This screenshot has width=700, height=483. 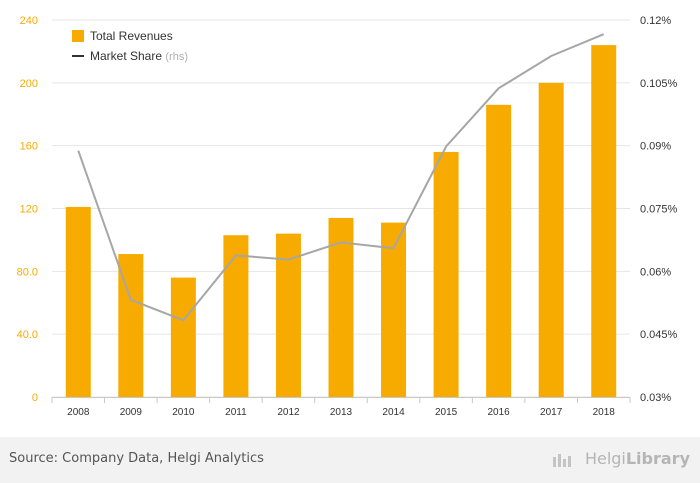 What do you see at coordinates (78, 36) in the screenshot?
I see `legend-swatch-revenues` at bounding box center [78, 36].